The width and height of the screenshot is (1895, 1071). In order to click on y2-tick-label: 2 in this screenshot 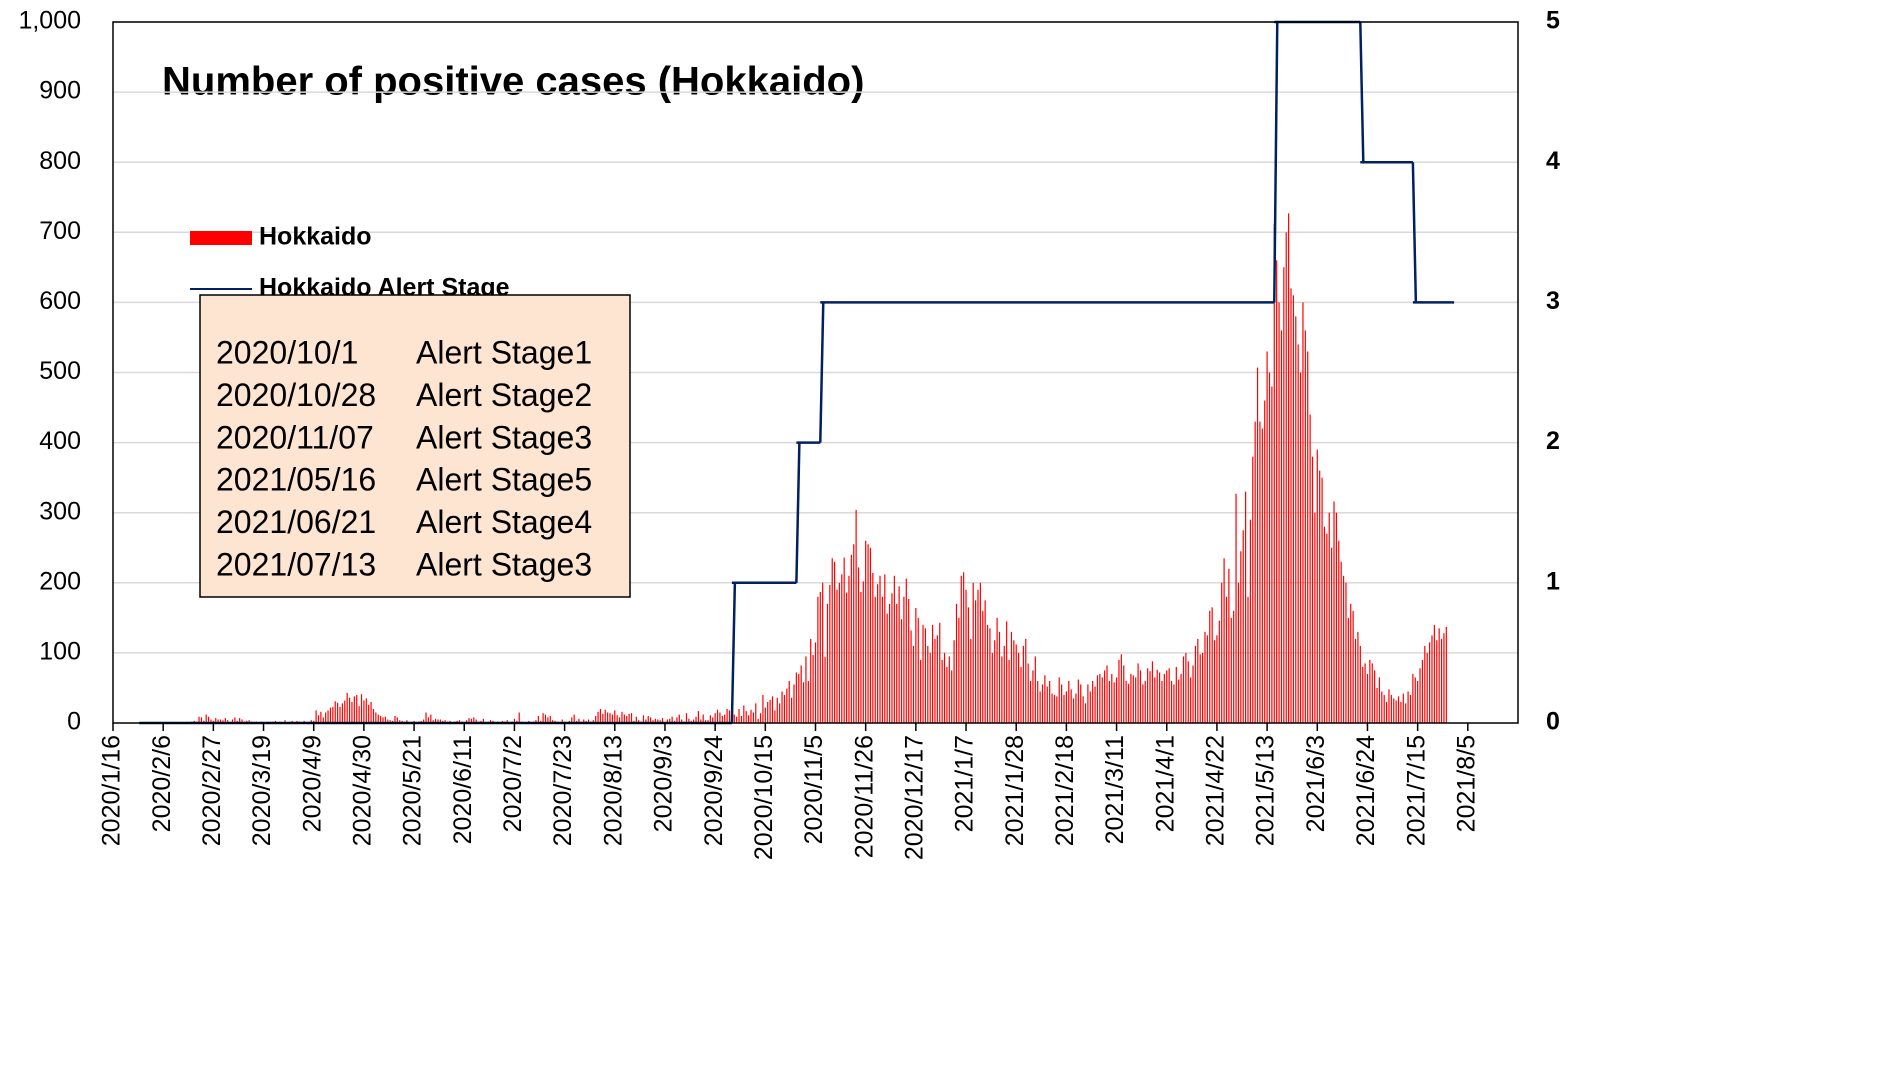, I will do `click(1553, 441)`.